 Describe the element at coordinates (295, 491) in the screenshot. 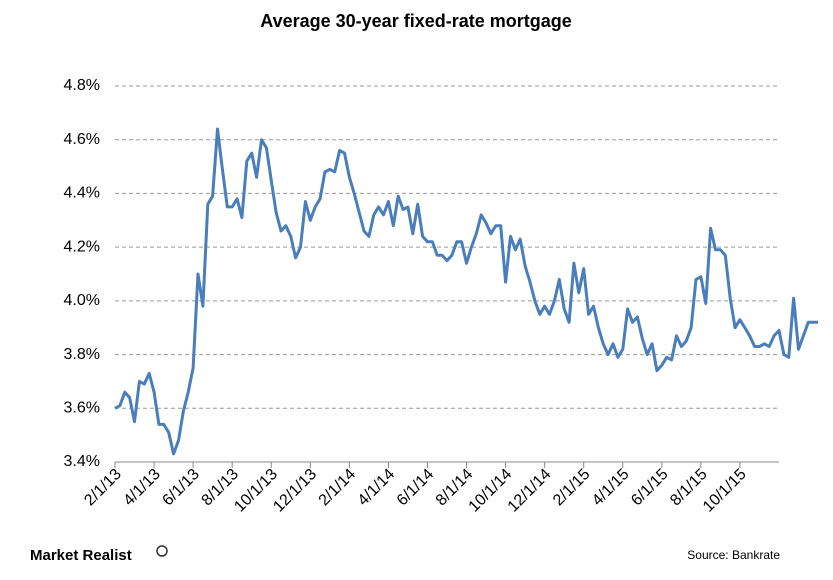

I see `x-tick-label: 12/1/13` at that location.